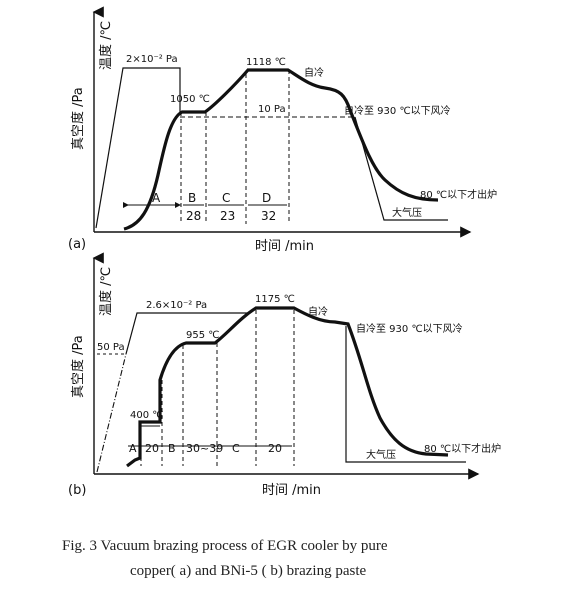 The height and width of the screenshot is (606, 575). Describe the element at coordinates (190, 99) in the screenshot. I see `annot-temp1-a: 1050 ℃` at that location.